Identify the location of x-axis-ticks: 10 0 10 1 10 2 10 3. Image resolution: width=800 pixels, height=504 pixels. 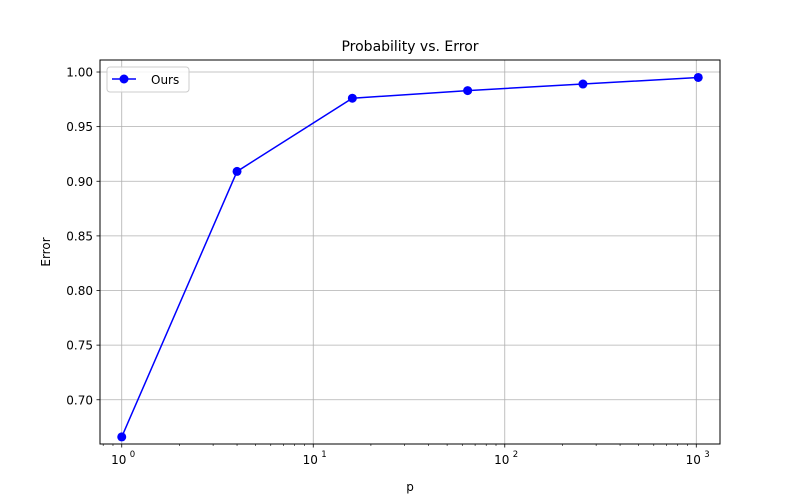
(410, 455).